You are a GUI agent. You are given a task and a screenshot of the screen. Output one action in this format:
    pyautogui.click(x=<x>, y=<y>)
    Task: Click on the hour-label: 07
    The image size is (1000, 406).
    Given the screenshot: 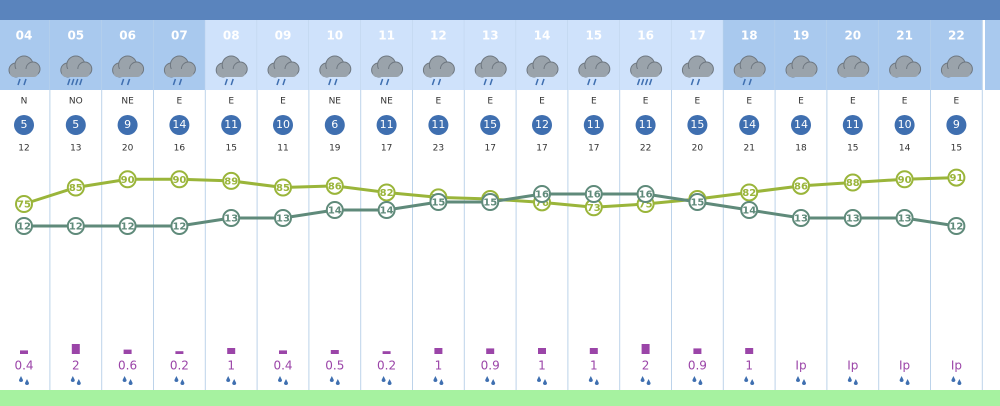 What is the action you would take?
    pyautogui.click(x=179, y=36)
    